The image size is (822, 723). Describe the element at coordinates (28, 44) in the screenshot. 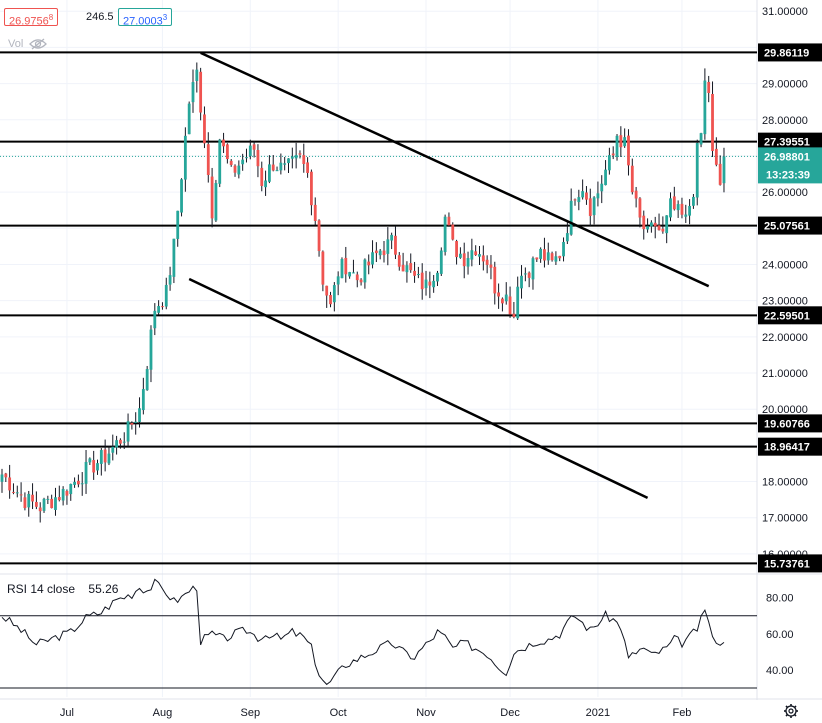

I see `volume-indicator-legend: Vol` at that location.